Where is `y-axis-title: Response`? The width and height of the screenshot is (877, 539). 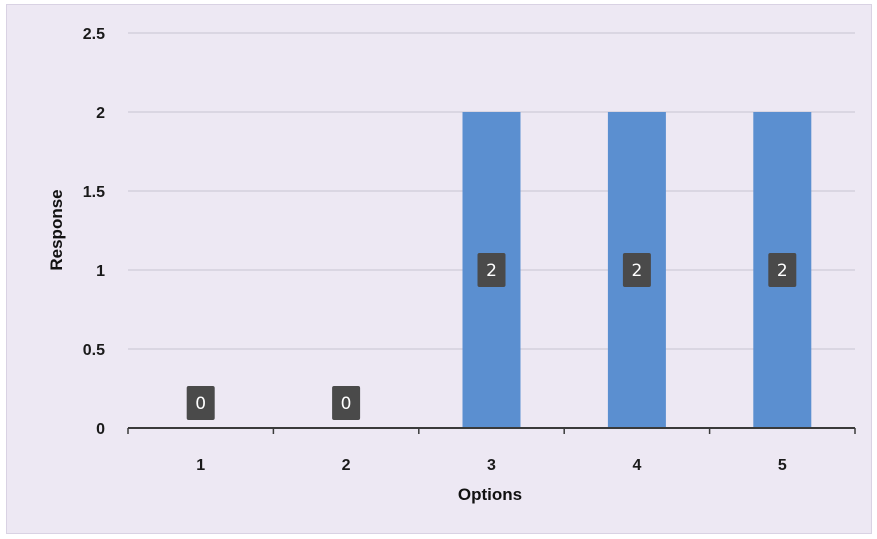 y-axis-title: Response is located at coordinates (56, 229).